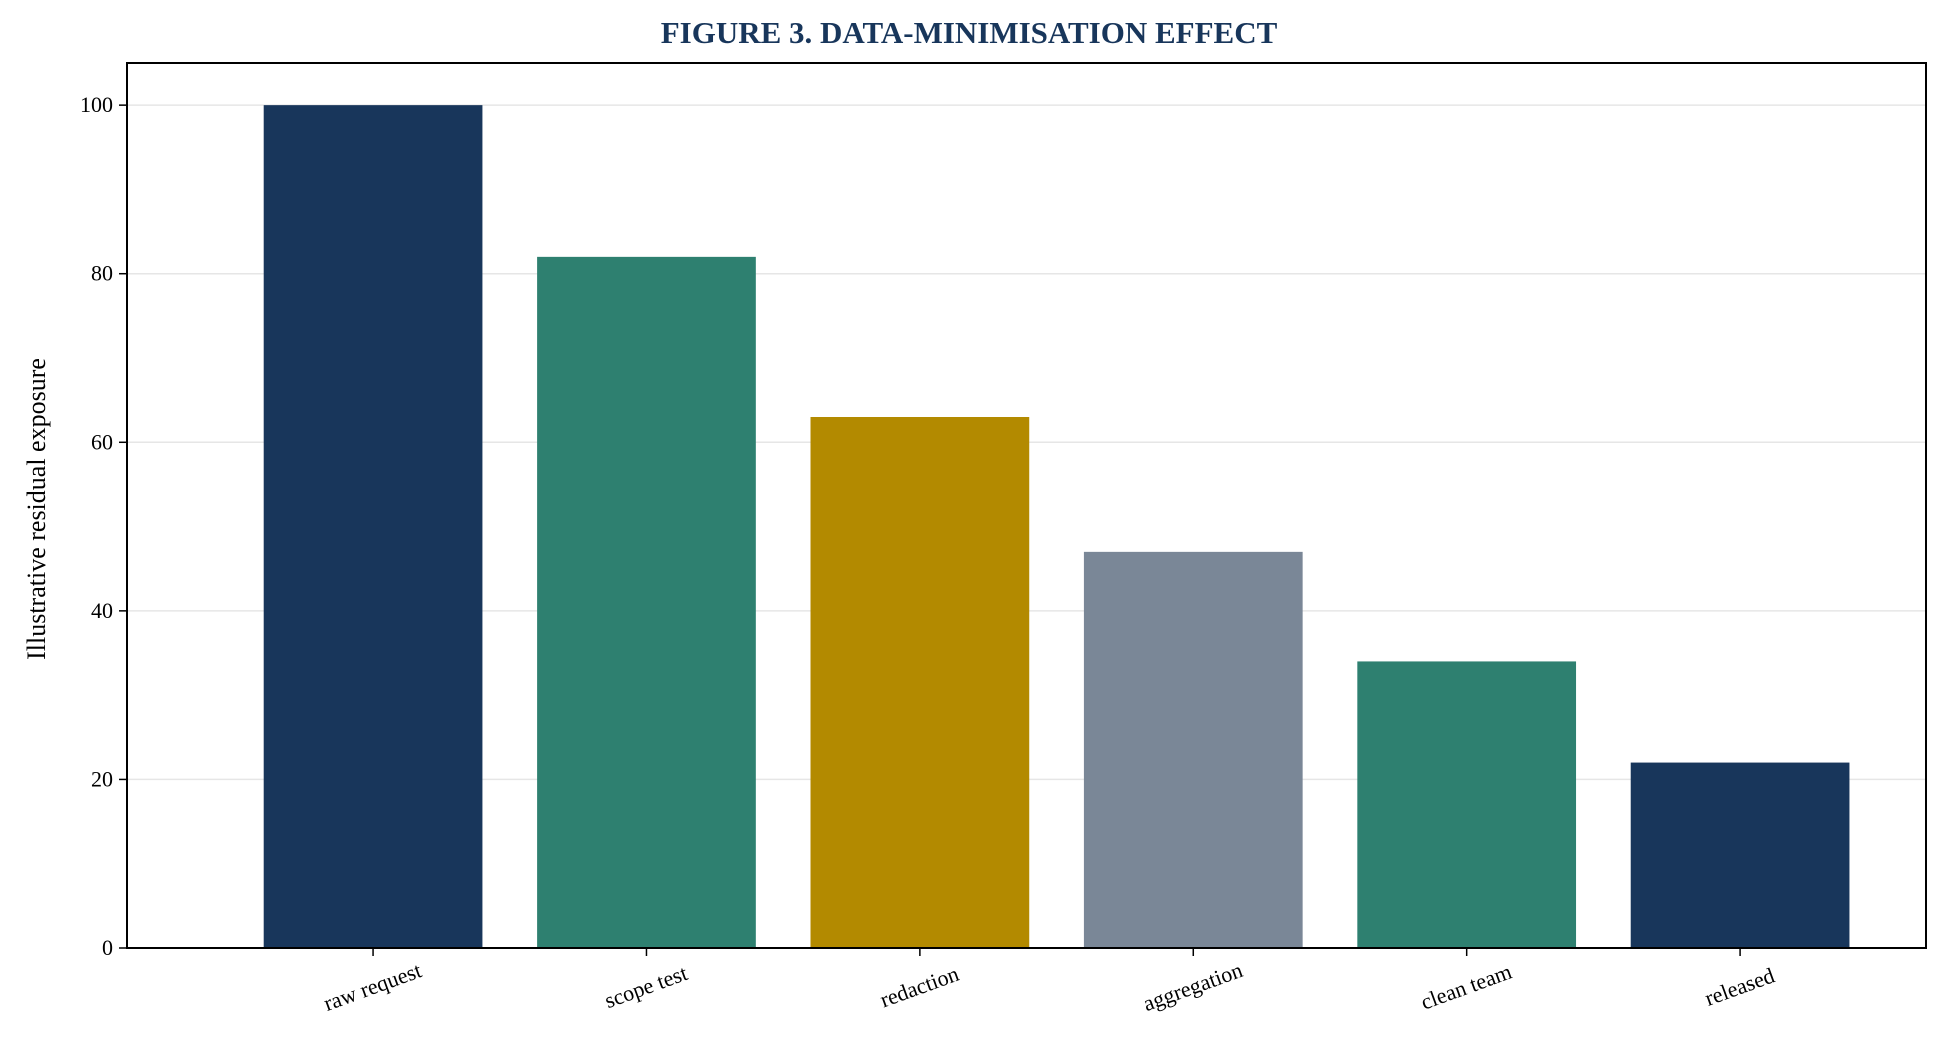  I want to click on x-tick-label: raw request, so click(372, 986).